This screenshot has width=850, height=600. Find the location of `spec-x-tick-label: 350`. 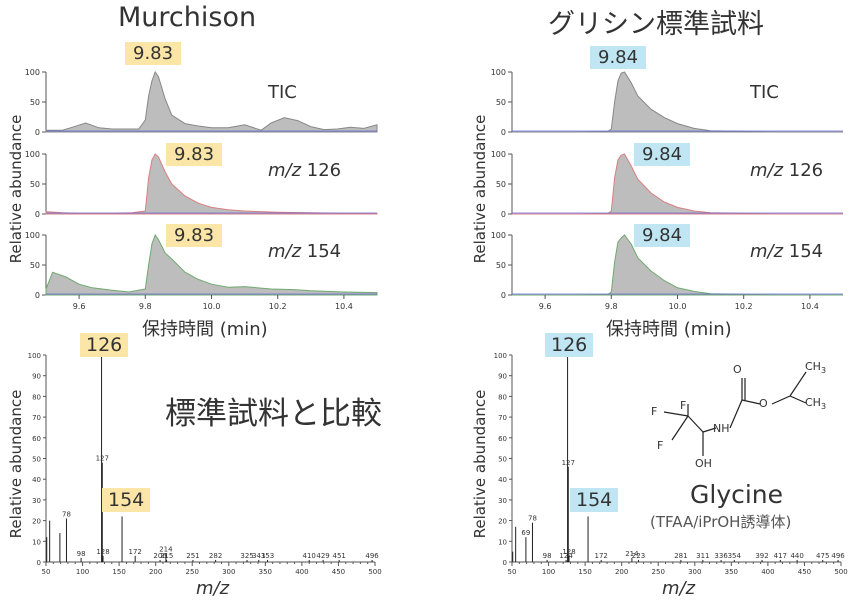

spec-x-tick-label: 350 is located at coordinates (265, 572).